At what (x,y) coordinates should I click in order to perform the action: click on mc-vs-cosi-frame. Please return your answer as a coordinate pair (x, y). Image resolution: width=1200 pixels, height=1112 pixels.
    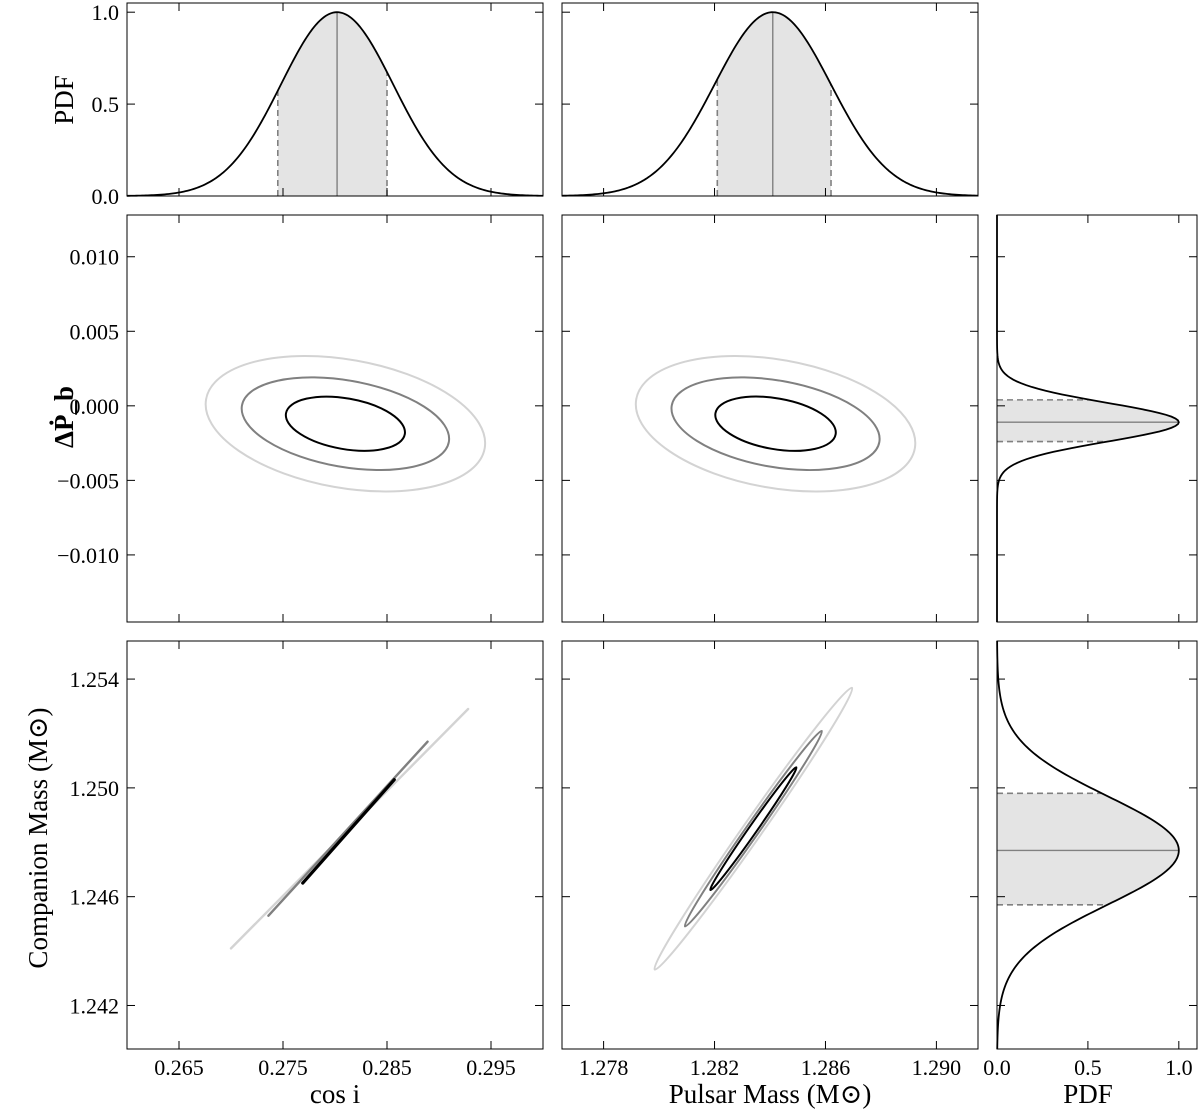
    Looking at the image, I should click on (335, 845).